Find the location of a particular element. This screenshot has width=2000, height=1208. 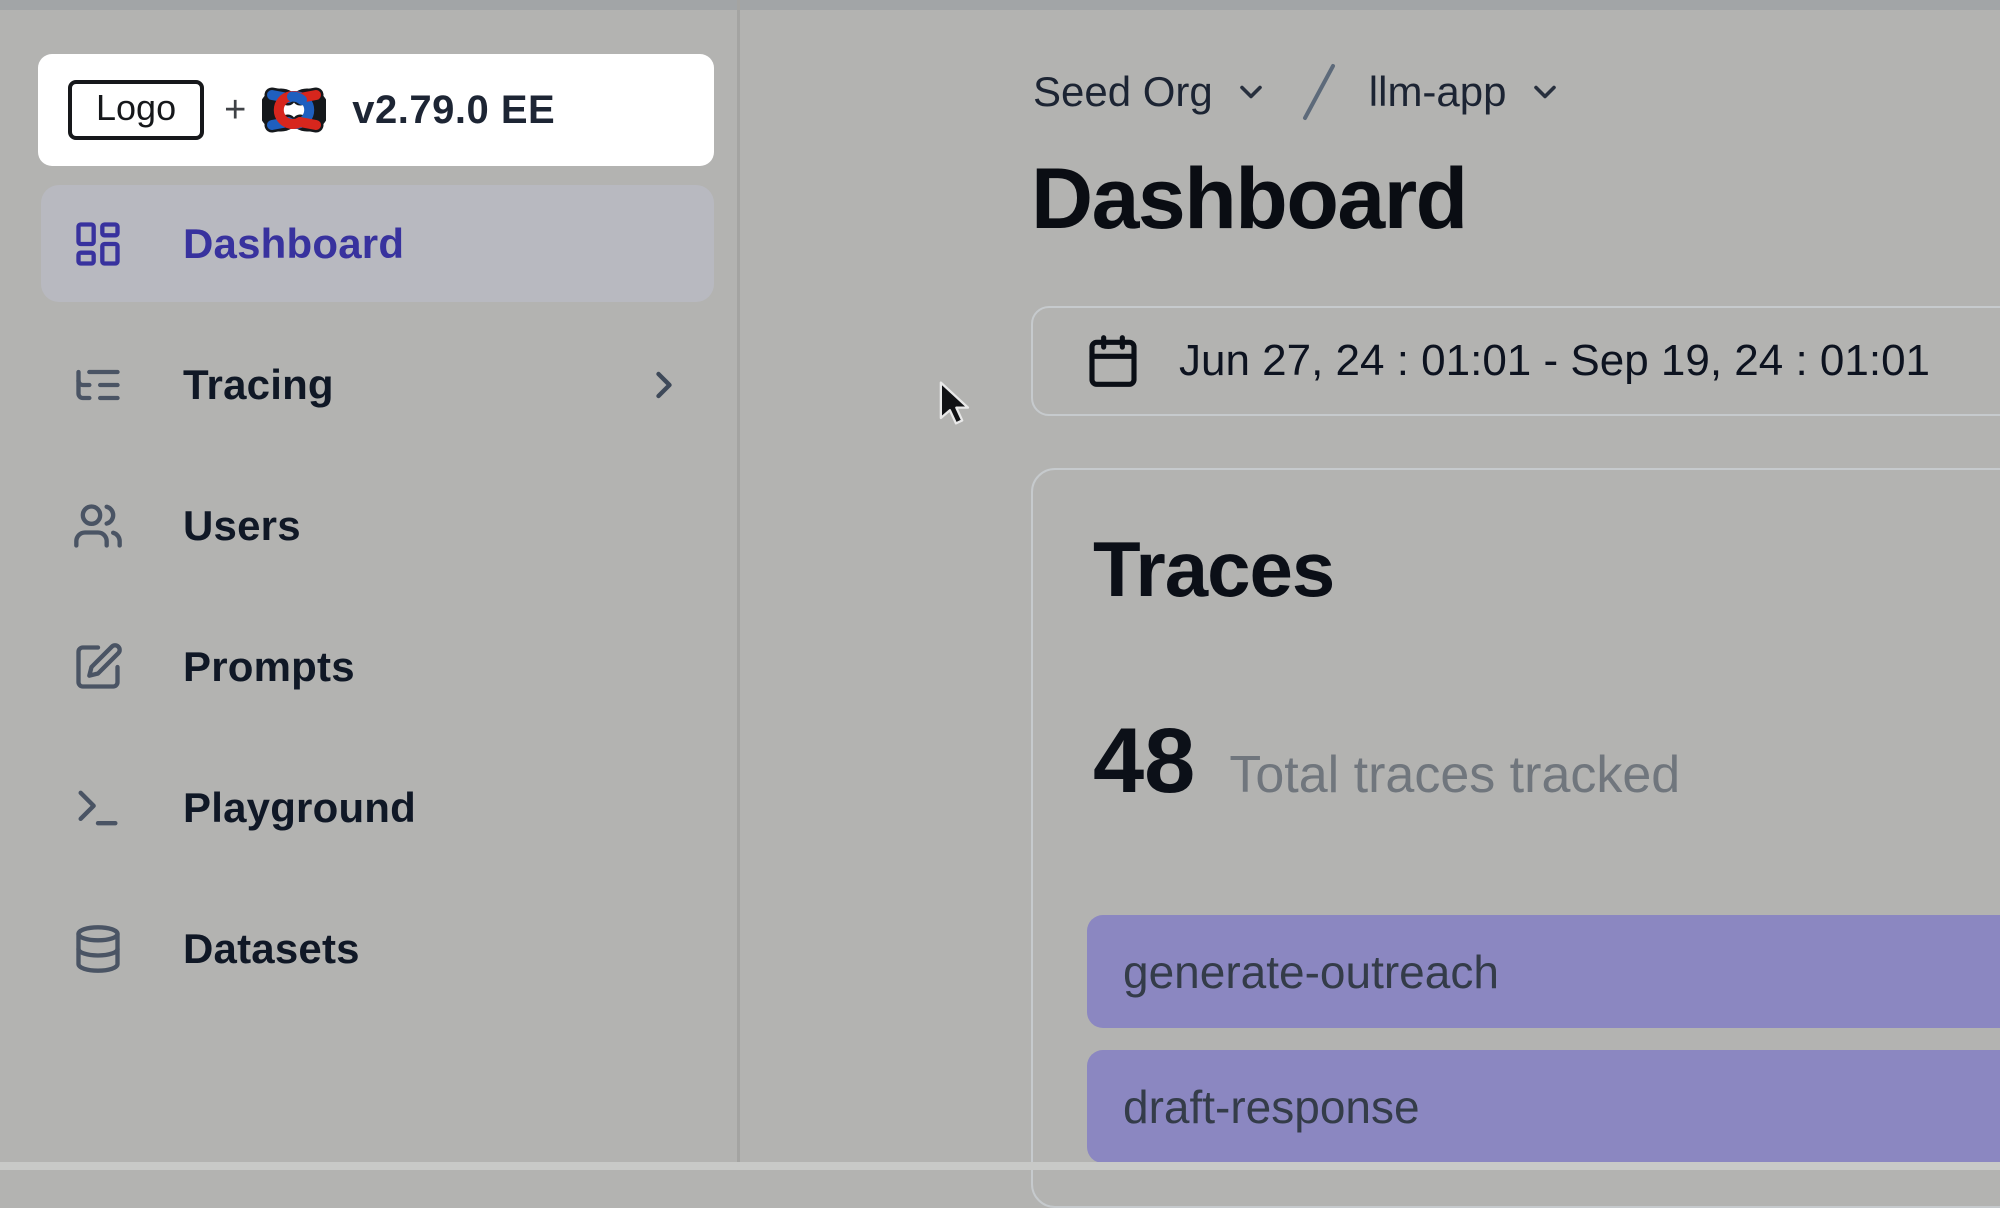

window-bottom-edge is located at coordinates (1000, 1166).